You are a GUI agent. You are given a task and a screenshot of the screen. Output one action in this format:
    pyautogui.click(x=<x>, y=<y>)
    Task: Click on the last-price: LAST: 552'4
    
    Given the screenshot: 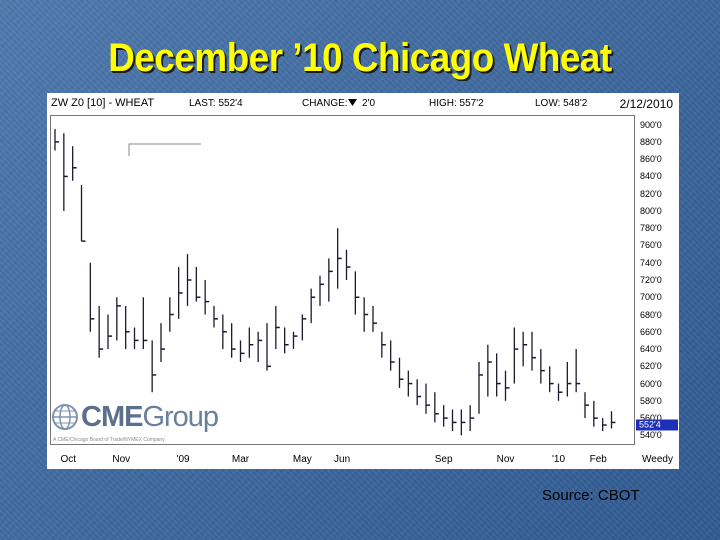 What is the action you would take?
    pyautogui.click(x=216, y=103)
    